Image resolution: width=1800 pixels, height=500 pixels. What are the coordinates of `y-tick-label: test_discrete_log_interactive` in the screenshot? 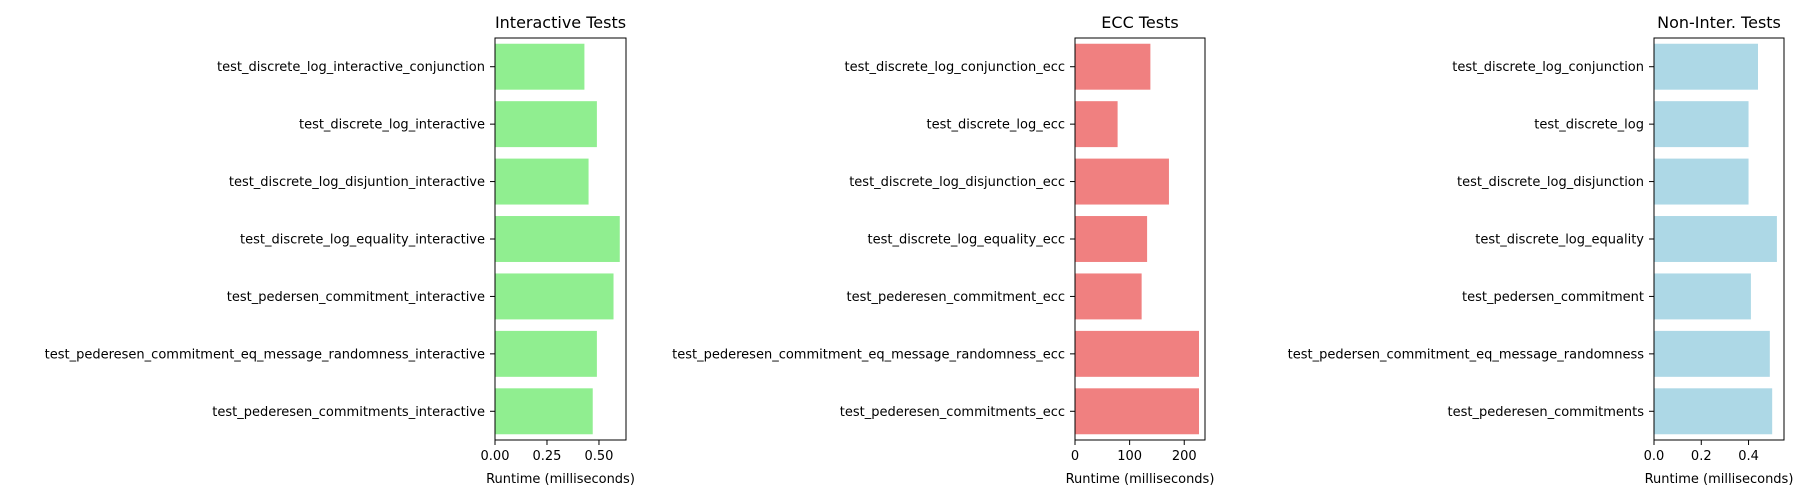 It's located at (392, 125).